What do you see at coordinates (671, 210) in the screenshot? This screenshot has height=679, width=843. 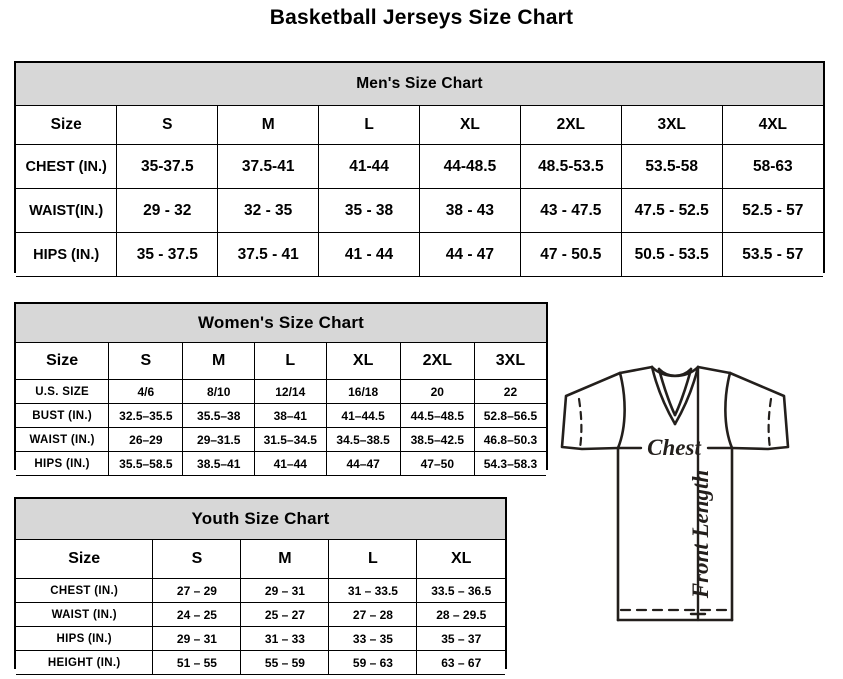 I see `mens-waist-3xl: 47.5 - 52.5` at bounding box center [671, 210].